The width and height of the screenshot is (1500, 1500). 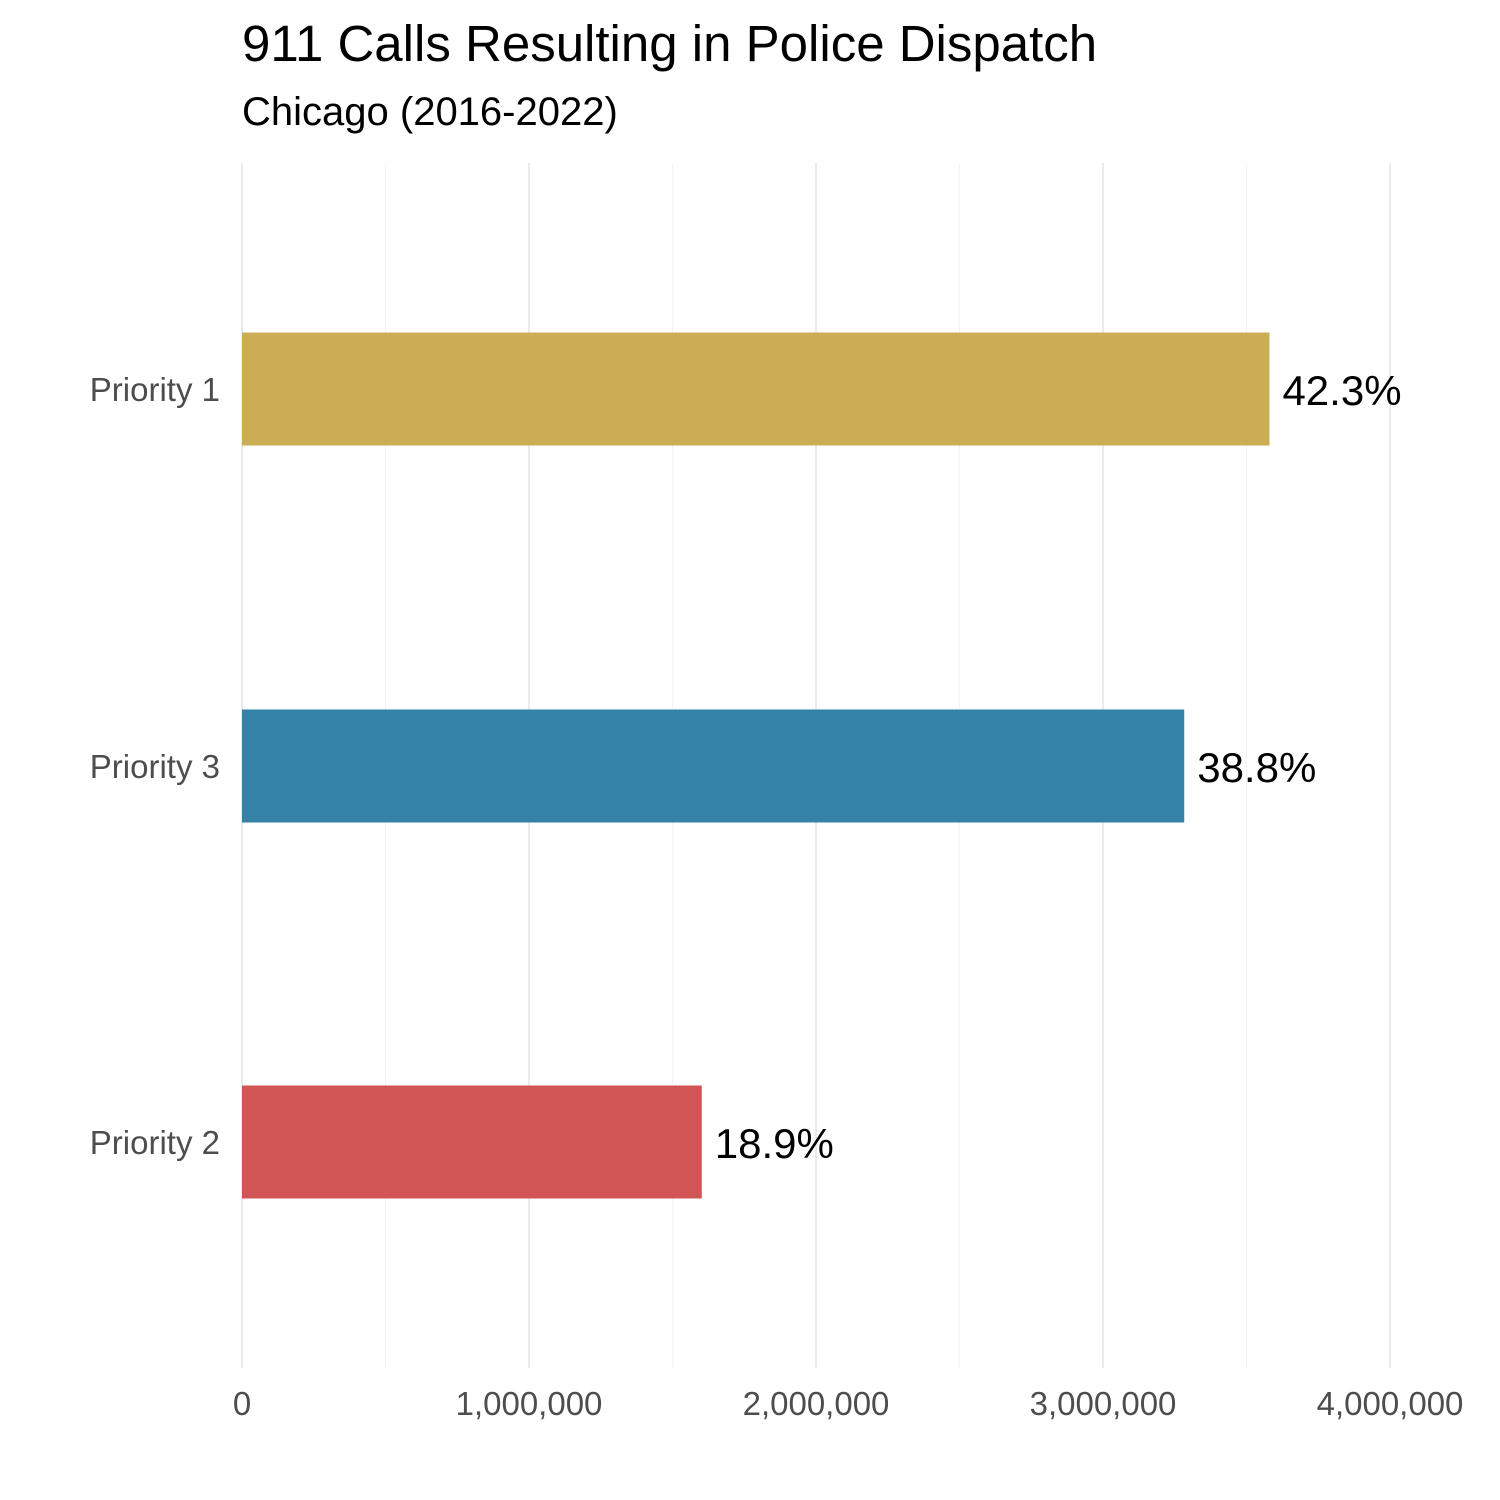 I want to click on chart-subtitle: Chicago (2016-2022), so click(x=430, y=112).